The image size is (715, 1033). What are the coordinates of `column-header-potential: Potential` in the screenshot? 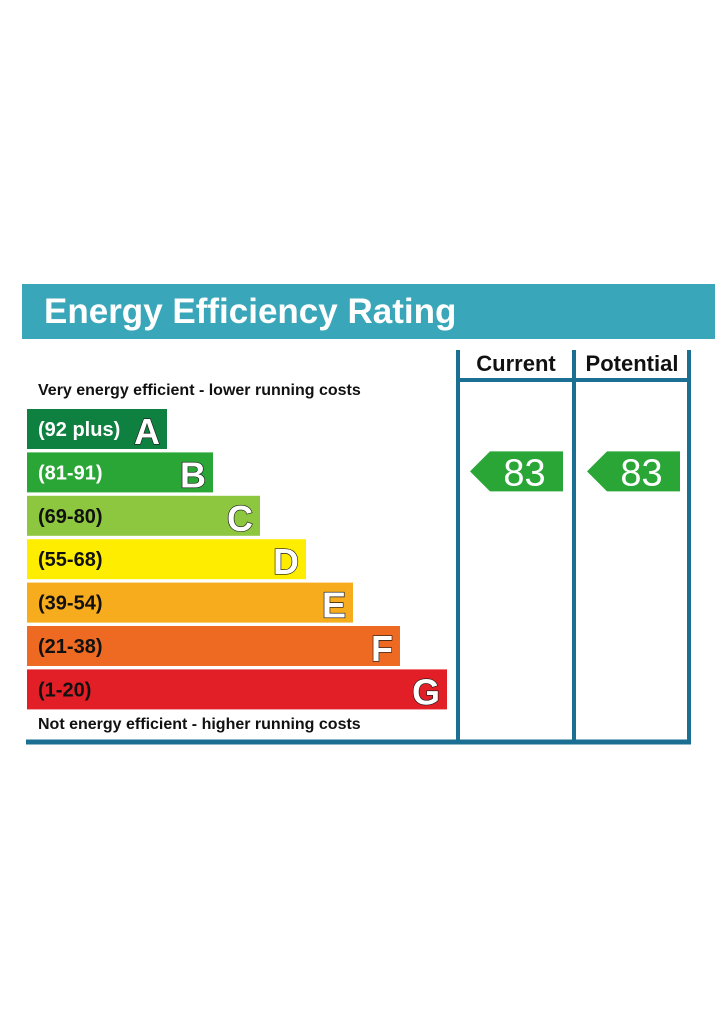 It's located at (632, 363).